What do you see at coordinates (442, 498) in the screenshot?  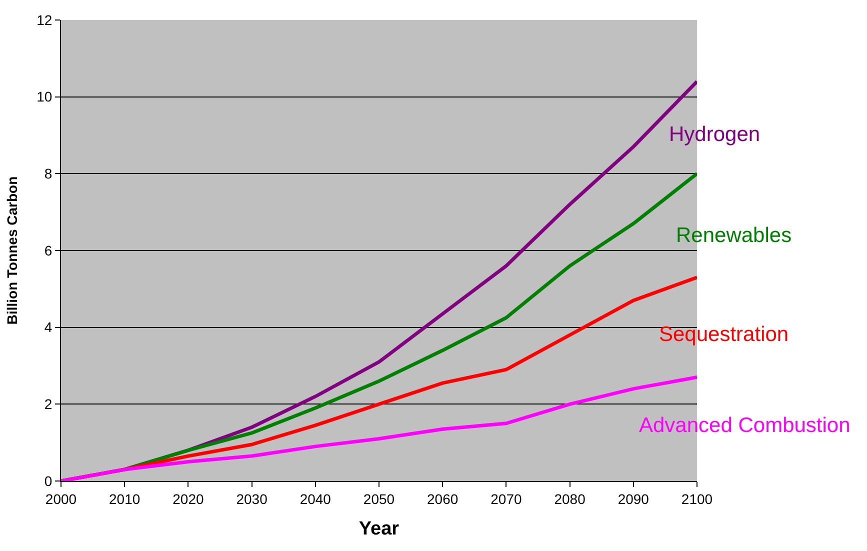 I see `x-tick-label: 2060` at bounding box center [442, 498].